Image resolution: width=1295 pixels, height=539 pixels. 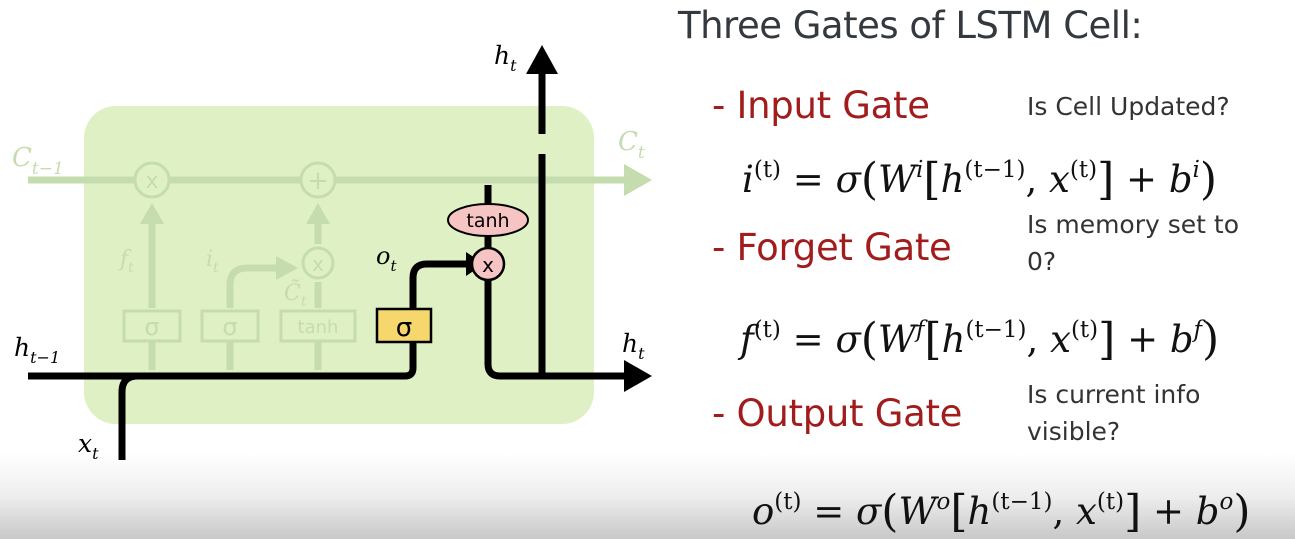 I want to click on cell-add-icon: +, so click(x=318, y=180).